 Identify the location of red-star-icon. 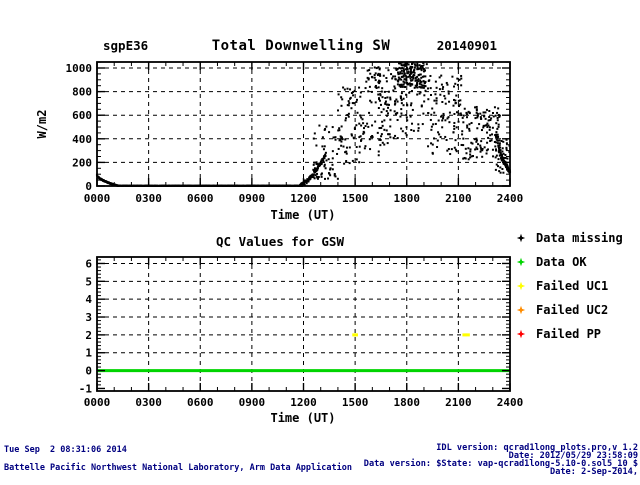
(521, 334).